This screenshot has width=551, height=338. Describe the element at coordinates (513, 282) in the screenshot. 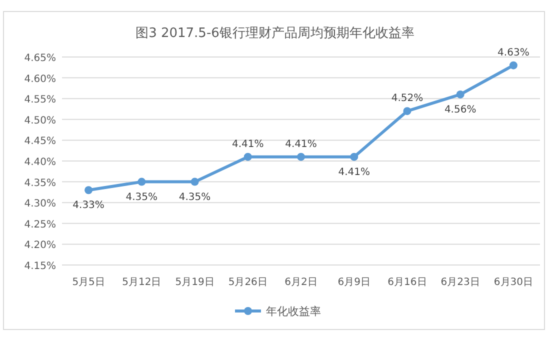

I see `x-tick-label: 6月30日` at that location.